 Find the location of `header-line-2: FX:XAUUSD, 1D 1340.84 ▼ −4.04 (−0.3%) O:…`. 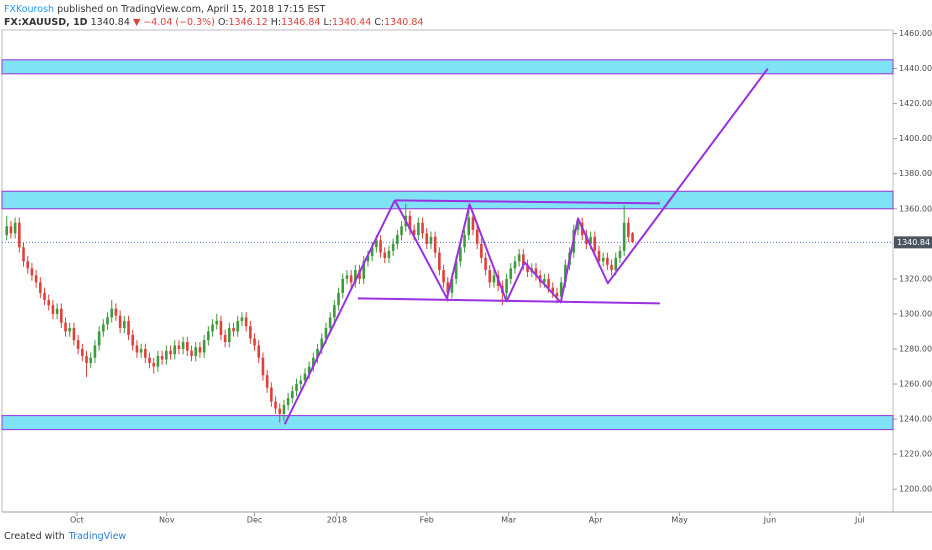

header-line-2: FX:XAUUSD, 1D 1340.84 ▼ −4.04 (−0.3%) O:… is located at coordinates (213, 22).